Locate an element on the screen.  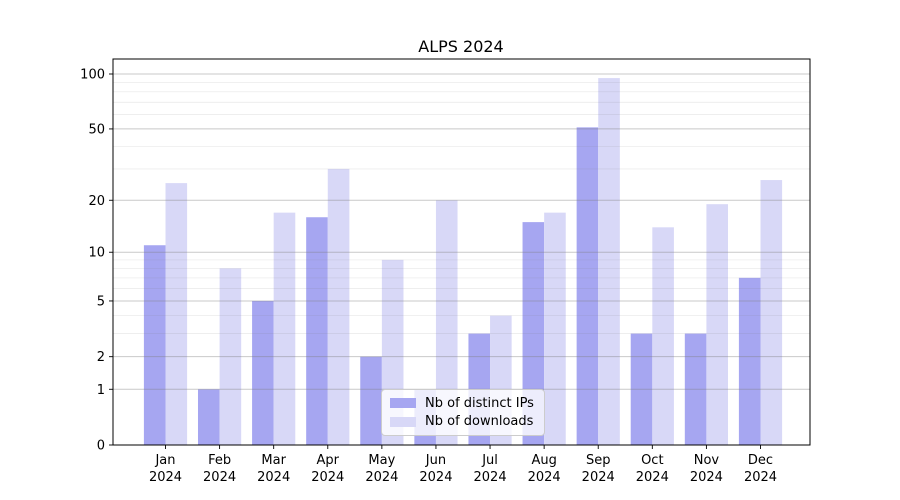
bar-downloads-oct is located at coordinates (663, 336).